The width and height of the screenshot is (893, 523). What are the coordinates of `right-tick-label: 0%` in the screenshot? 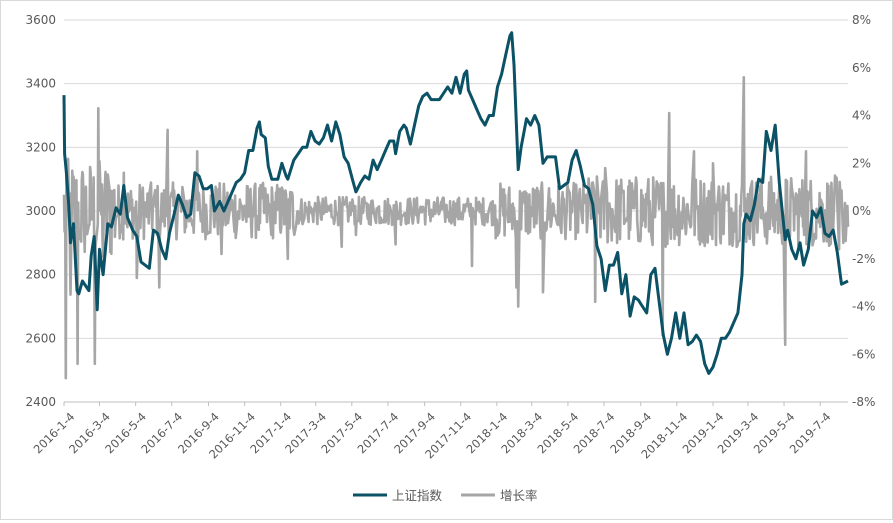 It's located at (861, 211).